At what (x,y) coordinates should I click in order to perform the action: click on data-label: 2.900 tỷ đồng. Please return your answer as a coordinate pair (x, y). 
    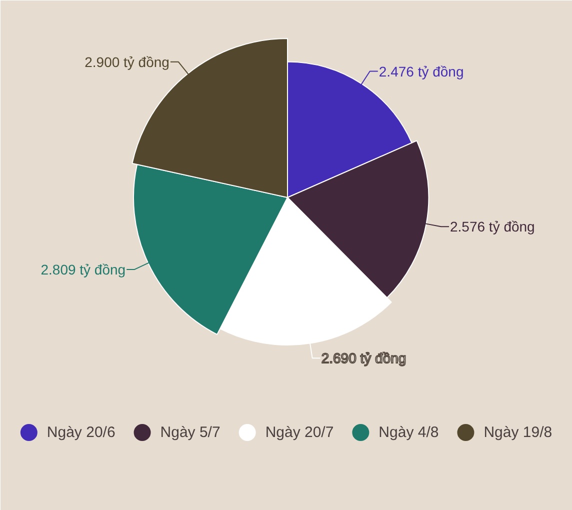
    Looking at the image, I should click on (127, 62).